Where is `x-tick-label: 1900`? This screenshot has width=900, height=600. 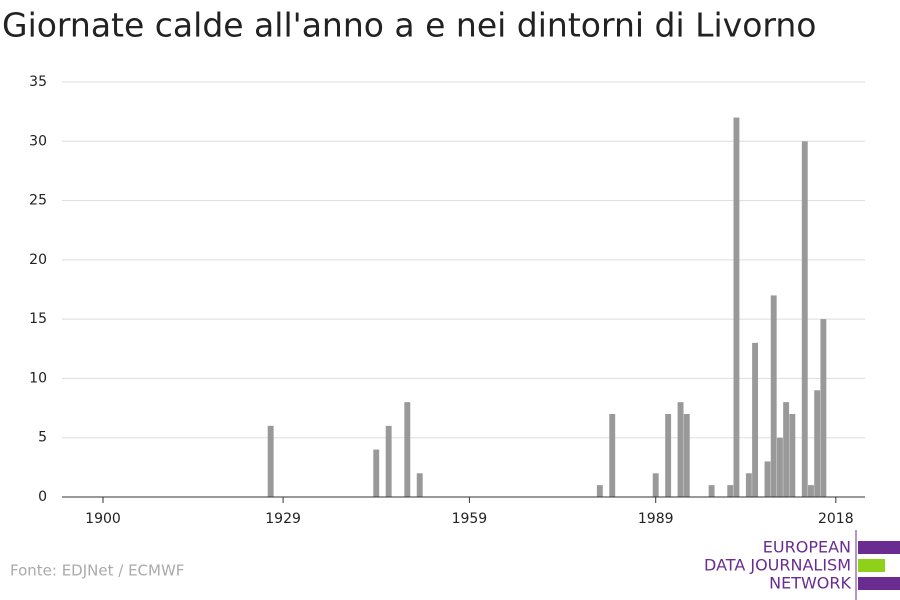
x-tick-label: 1900 is located at coordinates (103, 519).